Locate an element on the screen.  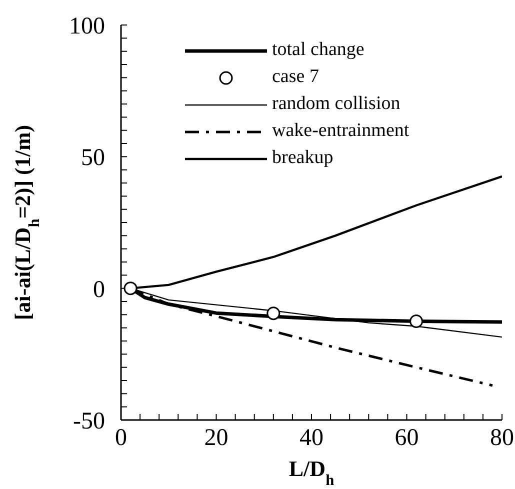
y-tick-label: -50 is located at coordinates (89, 421).